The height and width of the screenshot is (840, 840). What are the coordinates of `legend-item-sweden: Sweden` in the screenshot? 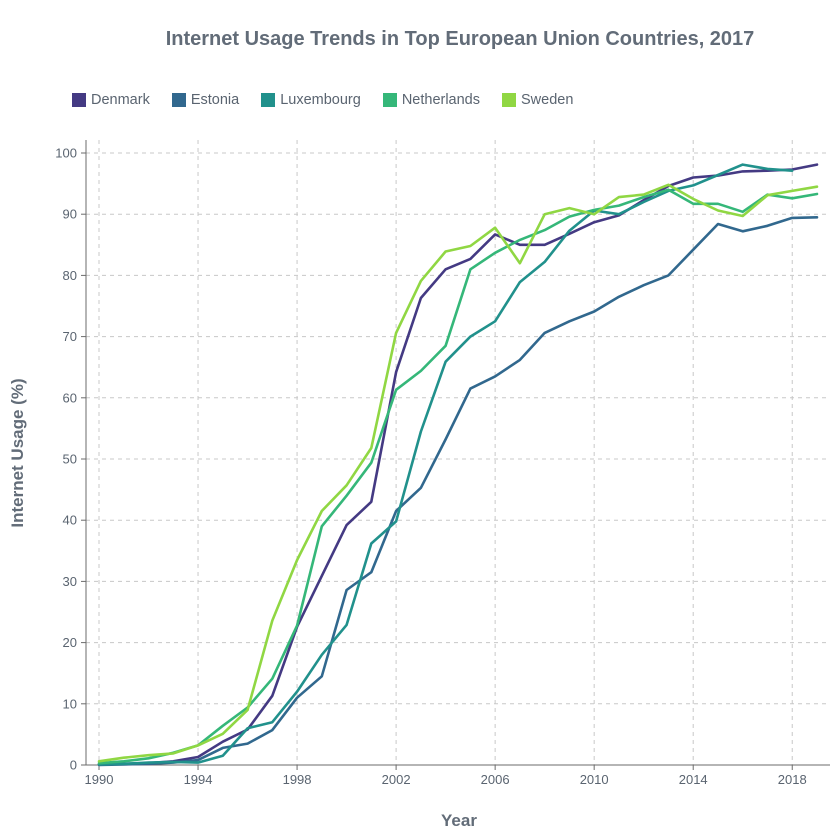 It's located at (537, 100).